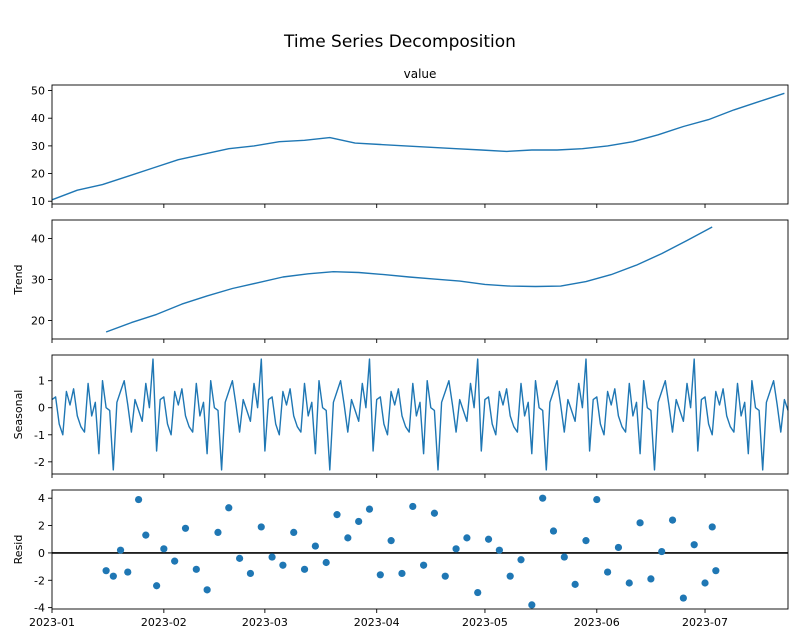 This screenshot has height=640, width=800. What do you see at coordinates (52, 622) in the screenshot?
I see `x-tick-label: 2023-01` at bounding box center [52, 622].